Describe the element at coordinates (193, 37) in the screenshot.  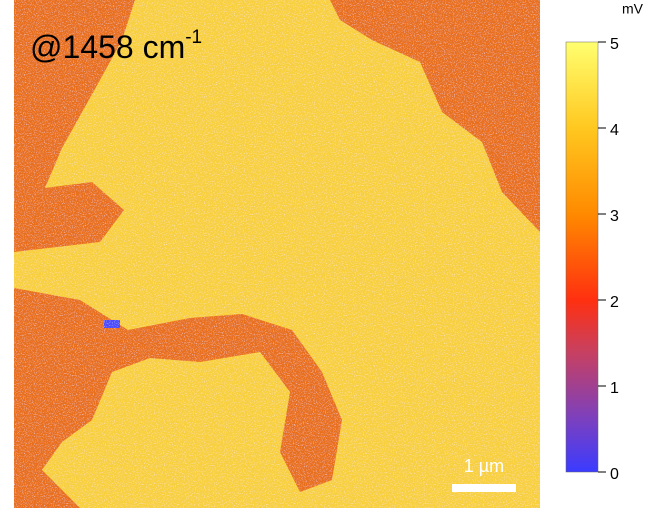
I see `label-superscript: -1` at that location.